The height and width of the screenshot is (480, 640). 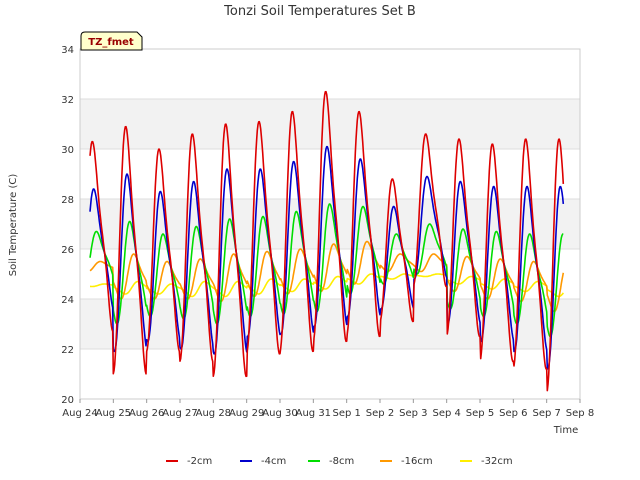 What do you see at coordinates (67, 200) in the screenshot?
I see `y-tick-label: 28` at bounding box center [67, 200].